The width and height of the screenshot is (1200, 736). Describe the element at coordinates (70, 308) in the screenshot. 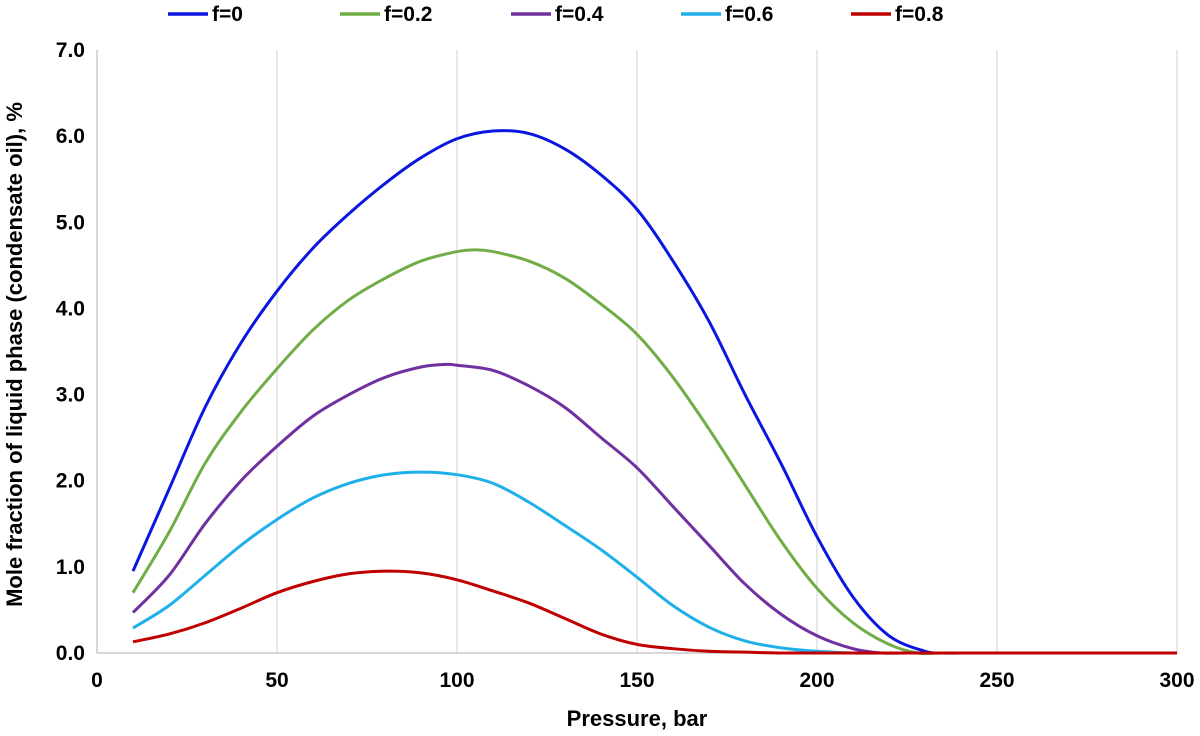

I see `y-tick-label: 4.0` at that location.